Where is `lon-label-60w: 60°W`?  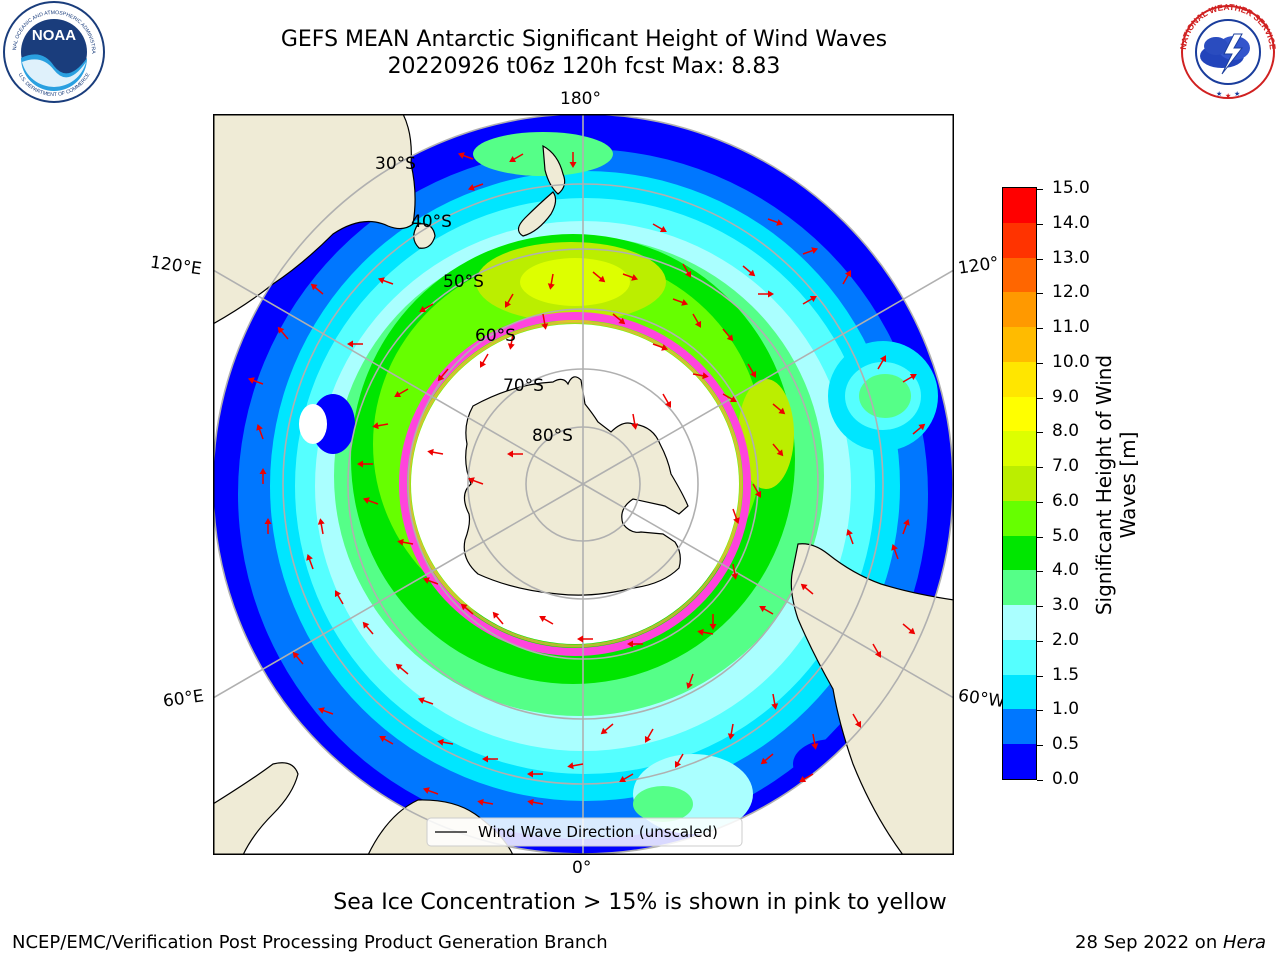
lon-label-60w: 60°W is located at coordinates (981, 699).